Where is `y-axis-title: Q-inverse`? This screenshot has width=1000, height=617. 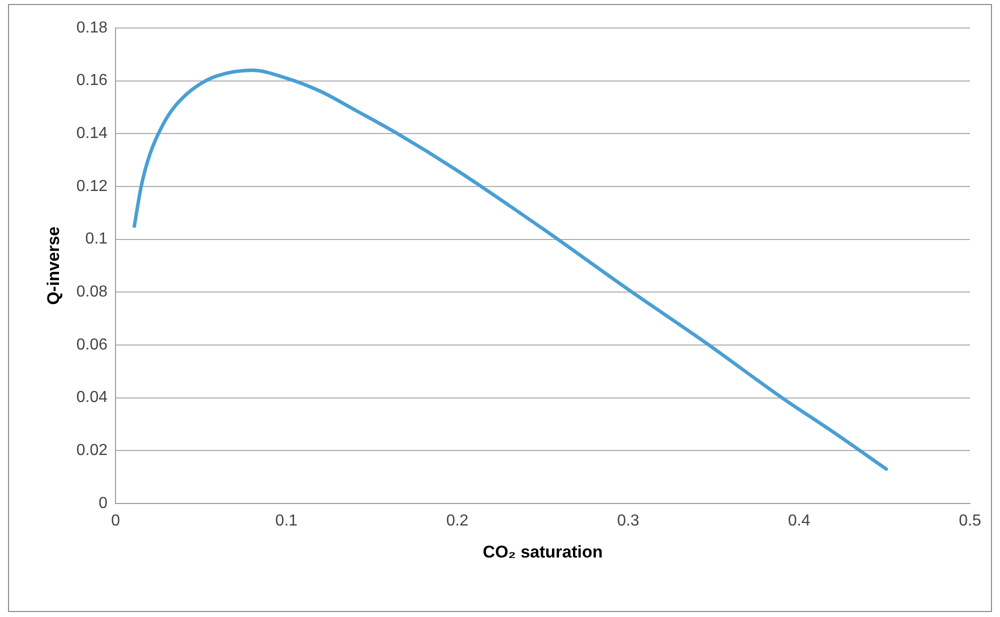 y-axis-title: Q-inverse is located at coordinates (53, 265).